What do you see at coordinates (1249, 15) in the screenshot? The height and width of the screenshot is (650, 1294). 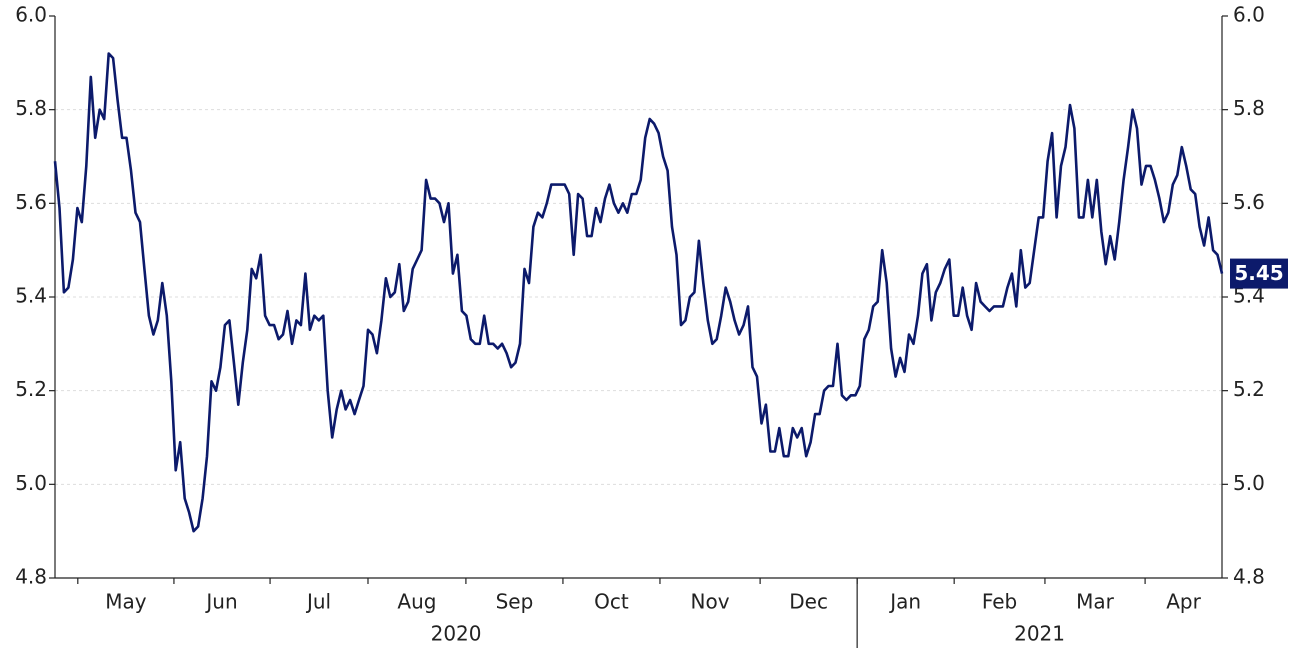 I see `y2-tick-label: 6.0` at bounding box center [1249, 15].